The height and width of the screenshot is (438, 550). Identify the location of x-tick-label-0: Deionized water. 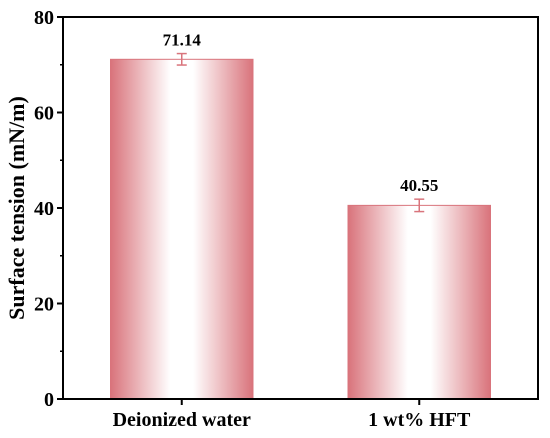
(182, 420).